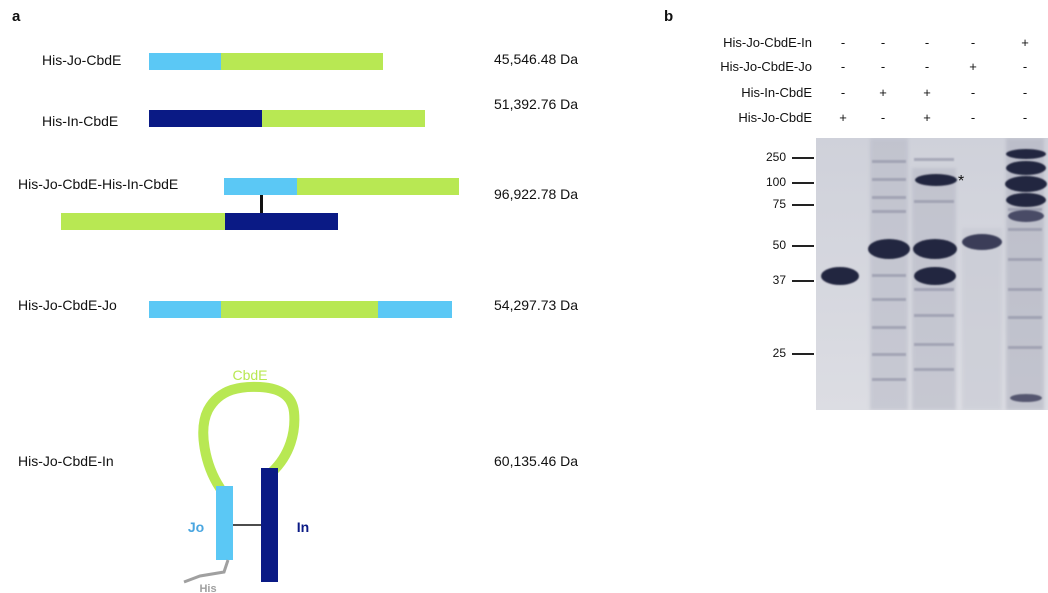  What do you see at coordinates (196, 527) in the screenshot?
I see `jo-label: Jo` at bounding box center [196, 527].